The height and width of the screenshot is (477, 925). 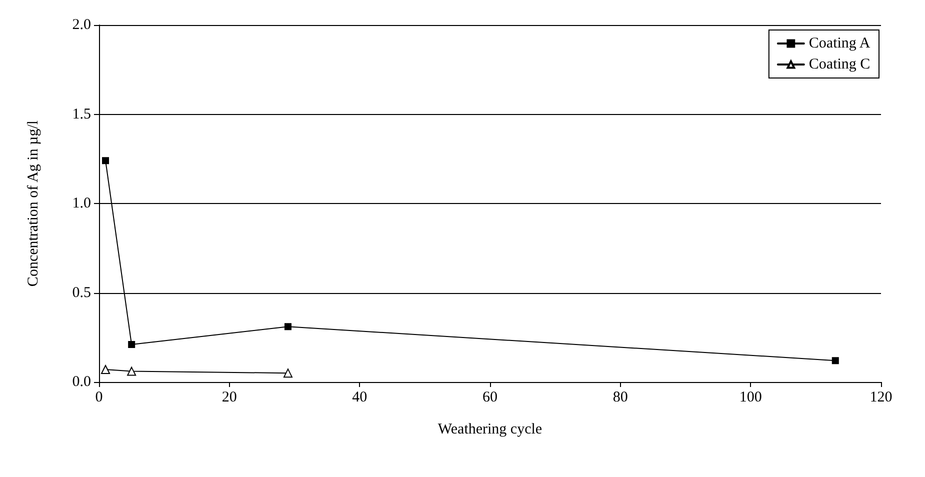 I want to click on y-tick-label: 1.5, so click(x=81, y=114).